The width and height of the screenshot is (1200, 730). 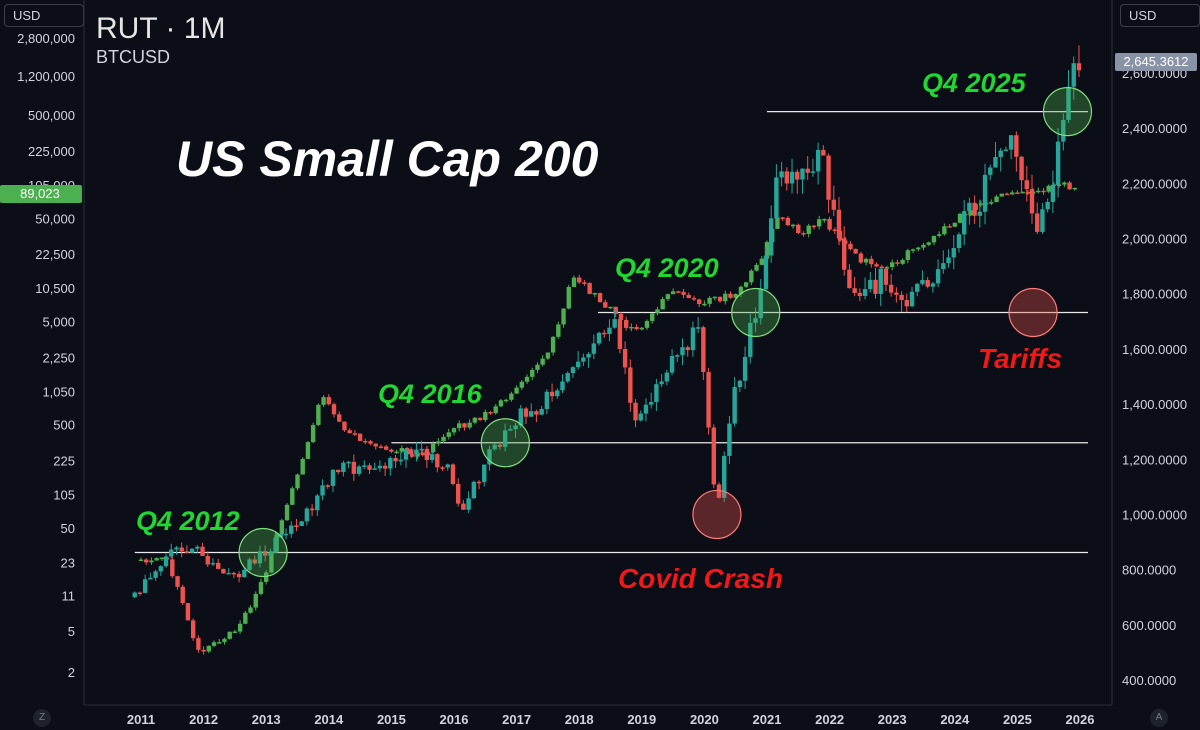 What do you see at coordinates (1154, 349) in the screenshot?
I see `right-tick-label: 1,600.0000` at bounding box center [1154, 349].